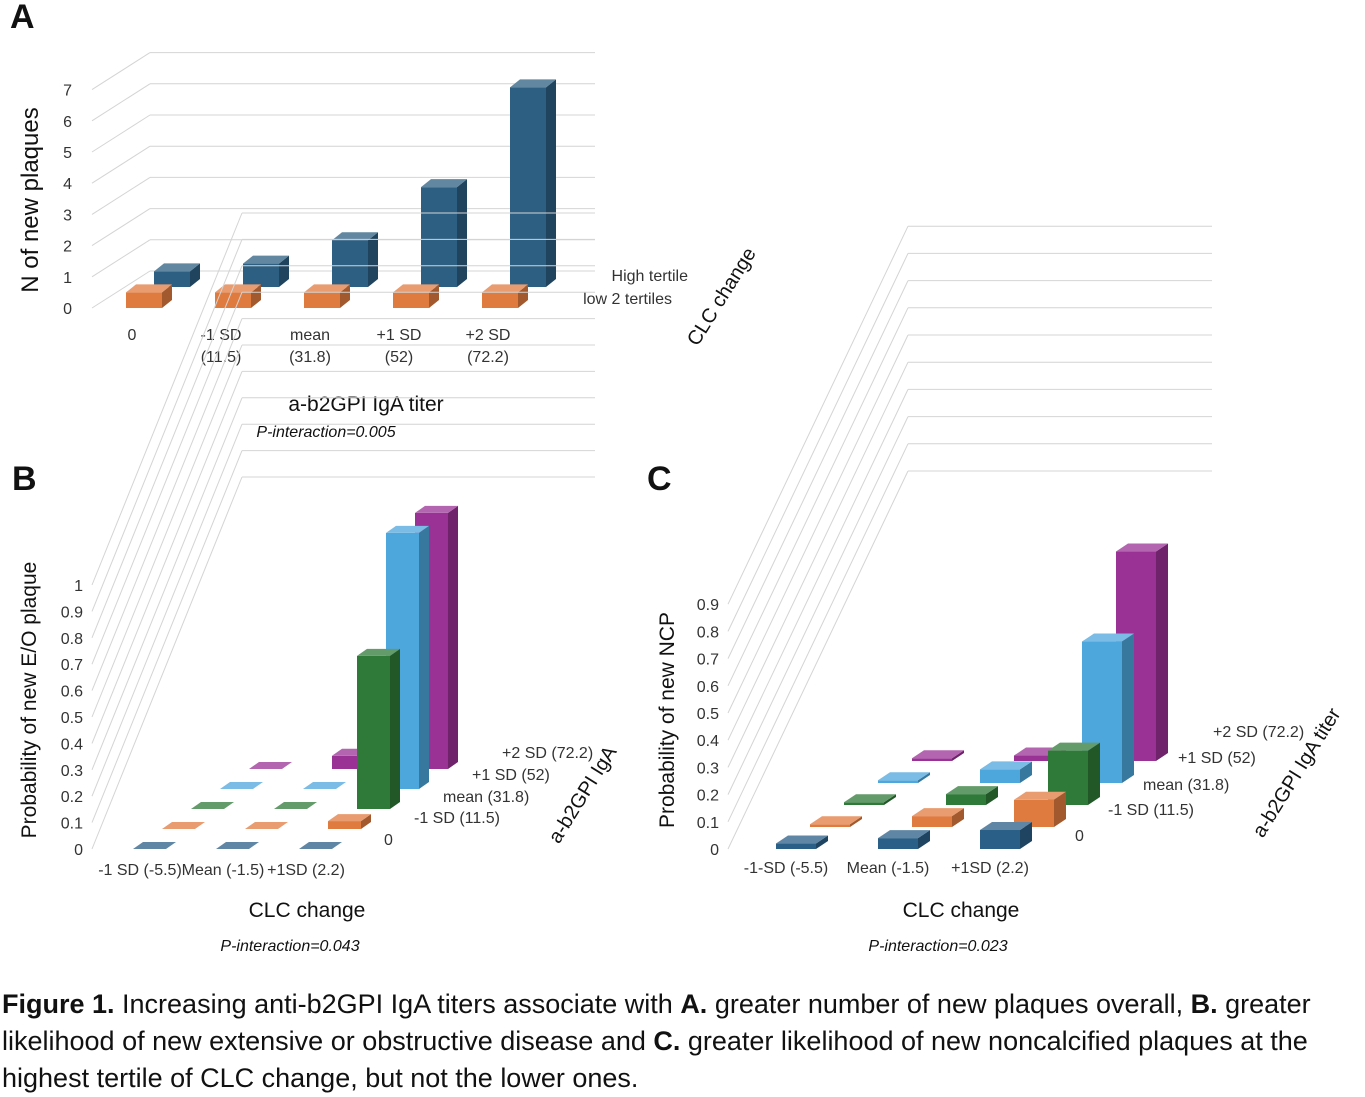  Describe the element at coordinates (399, 357) in the screenshot. I see `panel-a-category-label: (52)` at that location.